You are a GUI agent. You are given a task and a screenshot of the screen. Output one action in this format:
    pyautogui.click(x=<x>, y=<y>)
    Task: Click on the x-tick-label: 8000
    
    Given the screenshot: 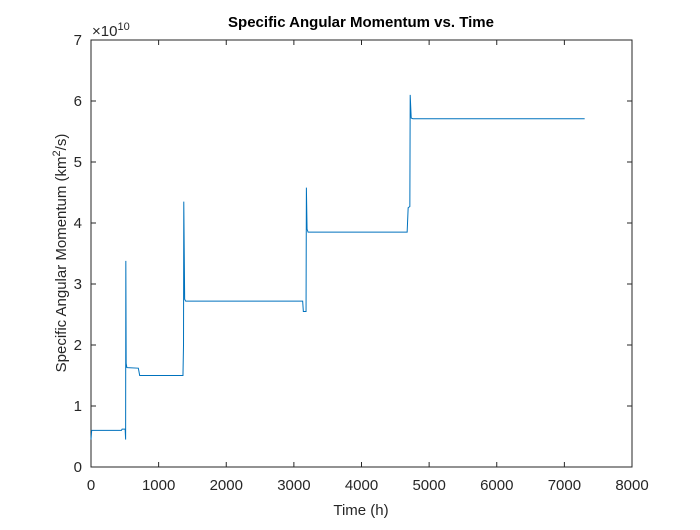 What is the action you would take?
    pyautogui.click(x=631, y=485)
    